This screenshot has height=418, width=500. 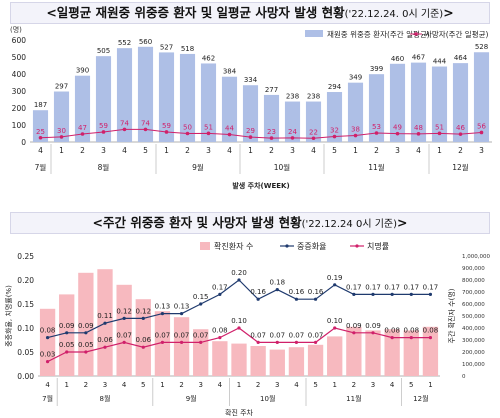 I want to click on death-value-label: 51, so click(x=439, y=127).